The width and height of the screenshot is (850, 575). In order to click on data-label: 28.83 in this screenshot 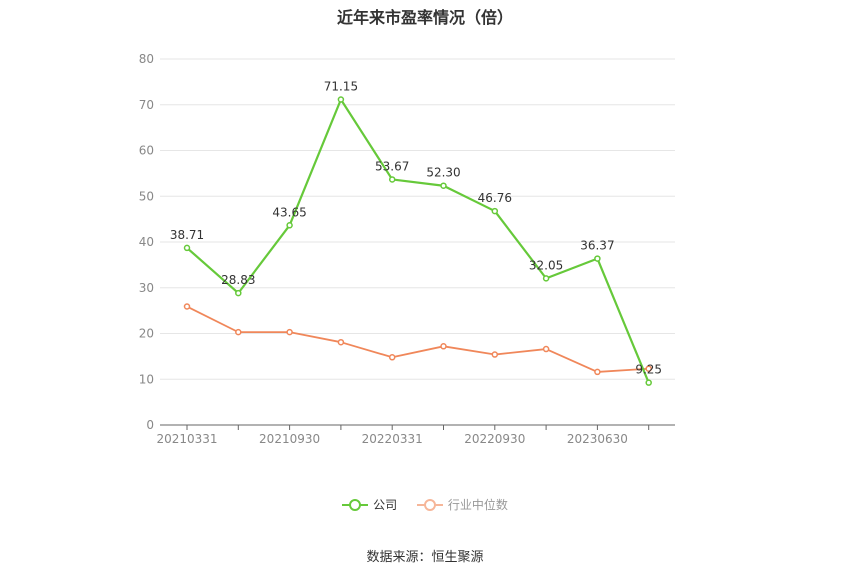, I will do `click(238, 280)`.